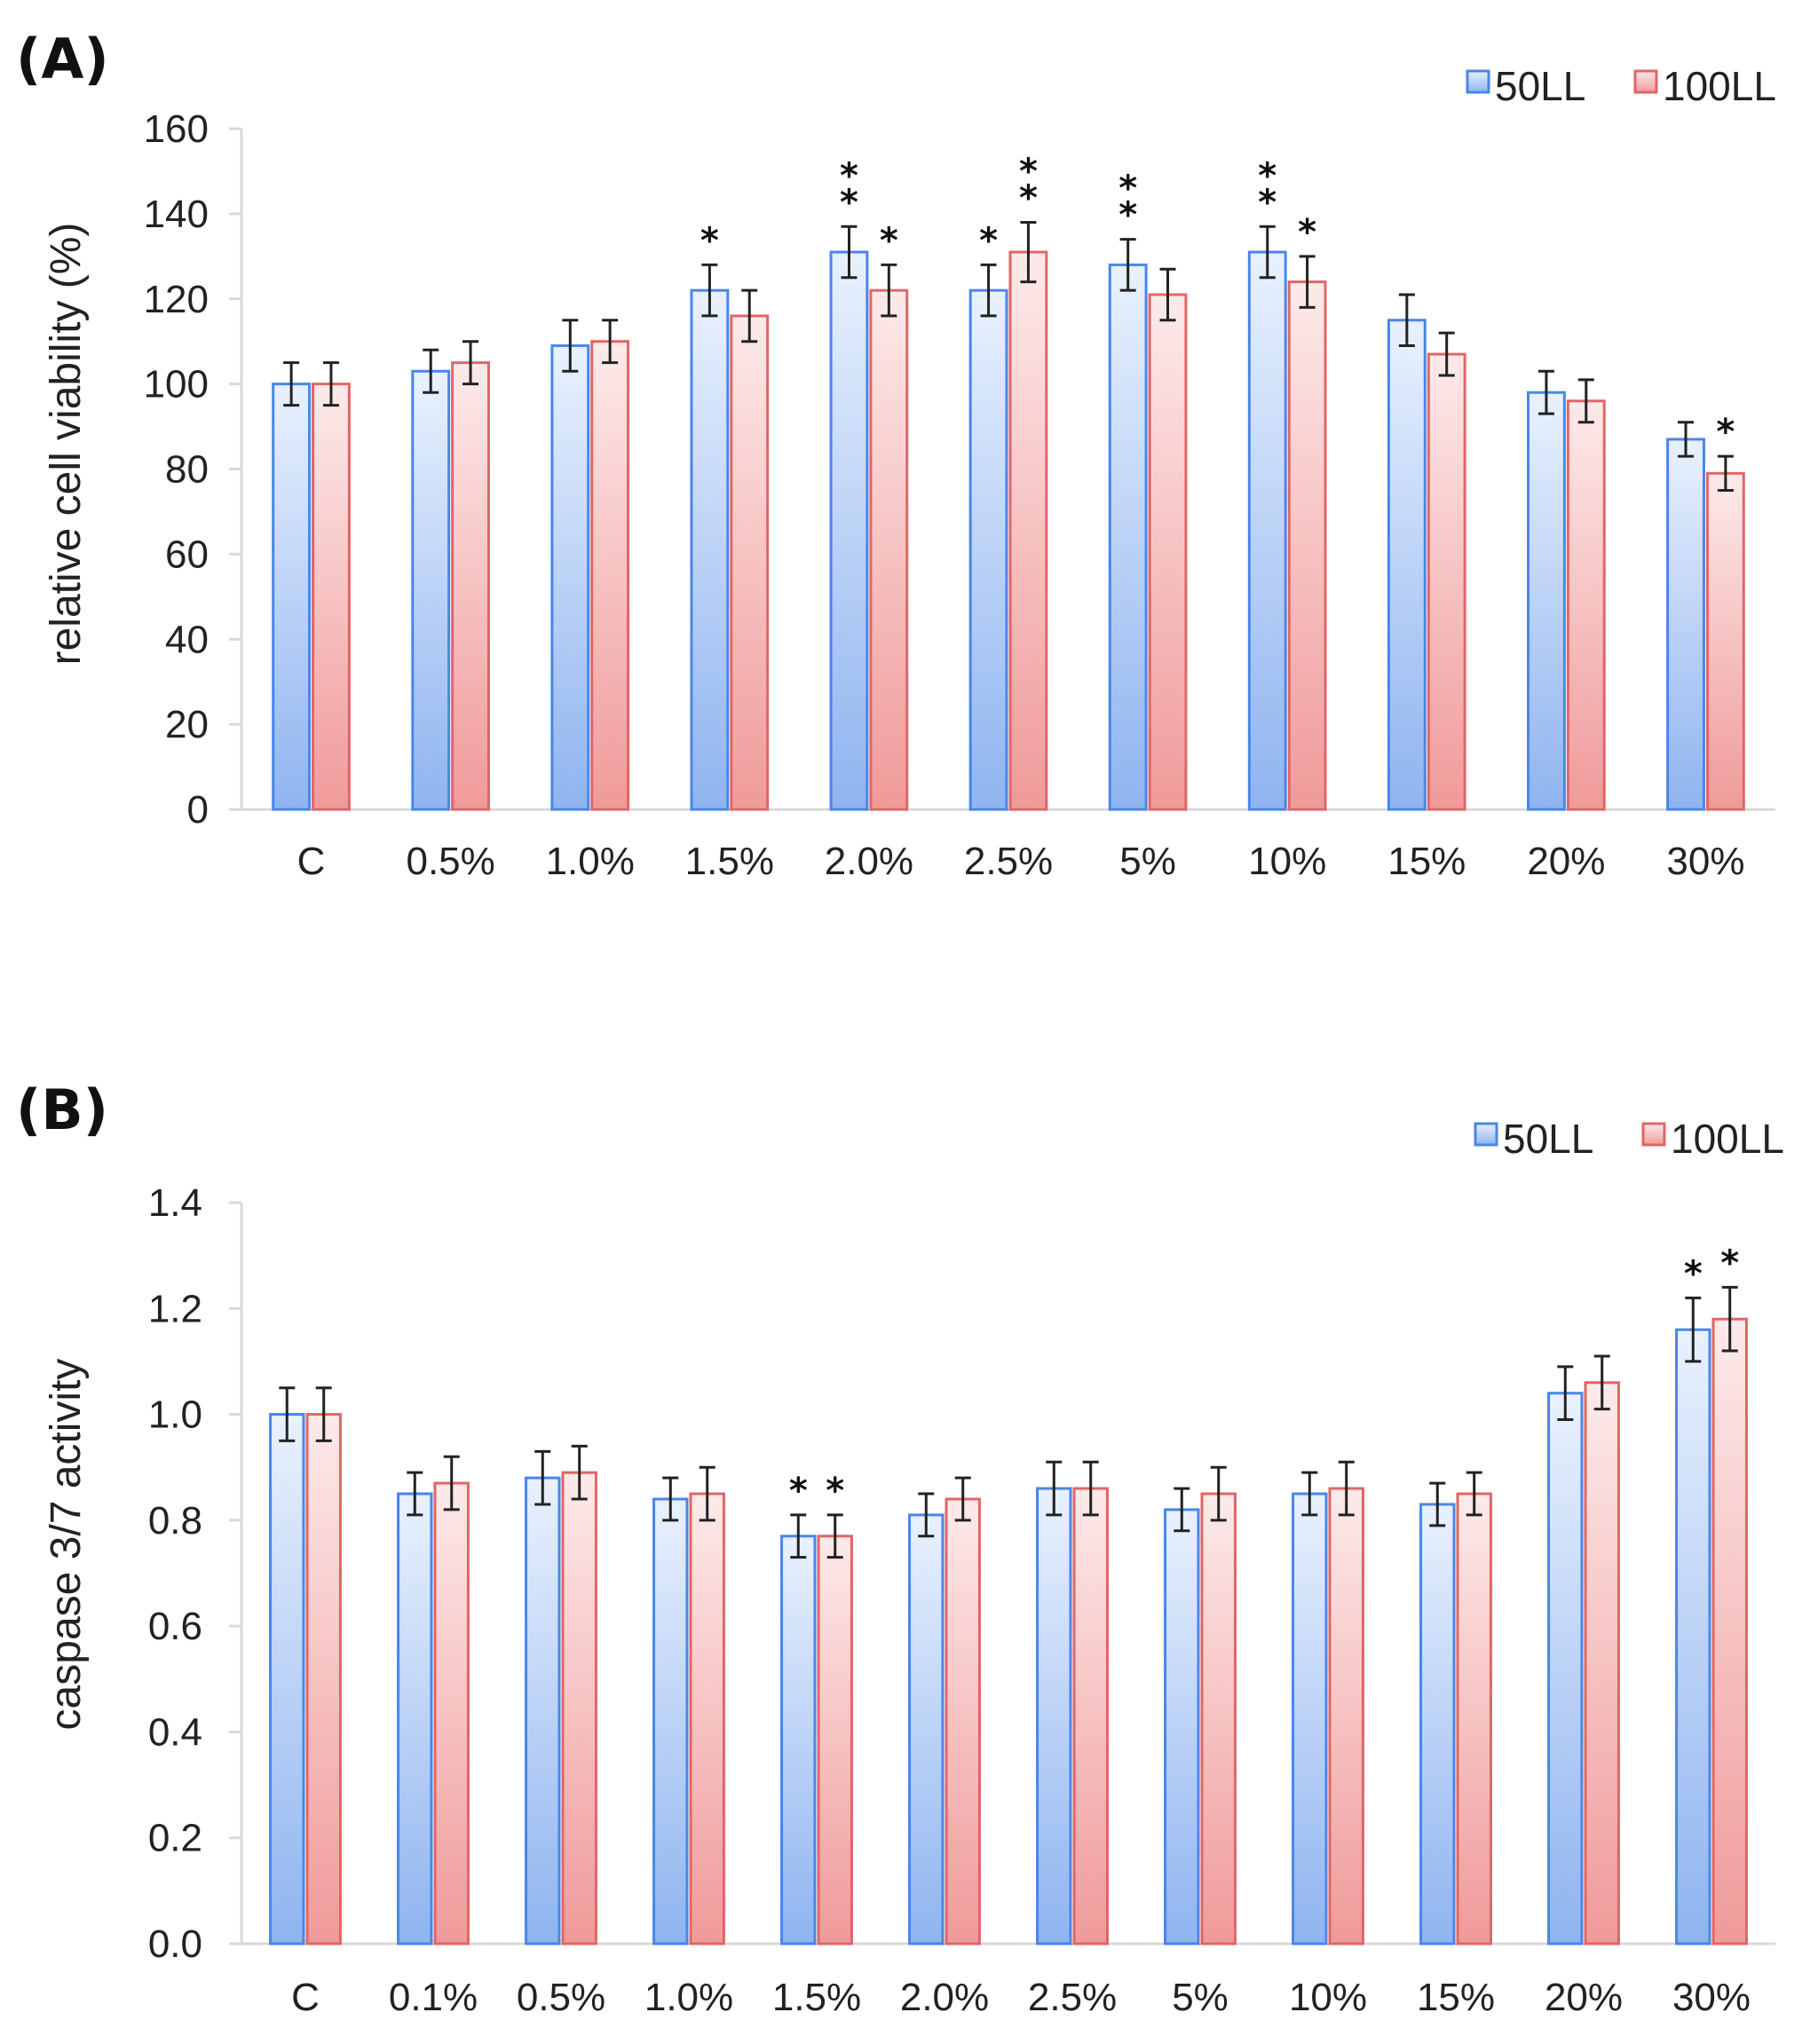 The height and width of the screenshot is (2044, 1818). What do you see at coordinates (1200, 1997) in the screenshot?
I see `x-category-label-b: 5%` at bounding box center [1200, 1997].